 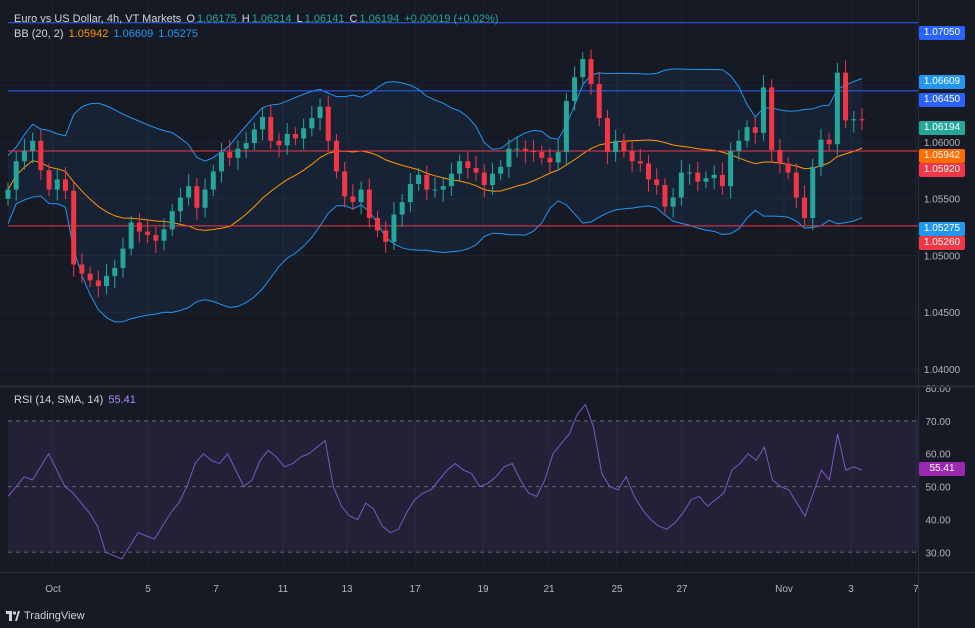 I want to click on time-tick-label: 17, so click(x=415, y=589).